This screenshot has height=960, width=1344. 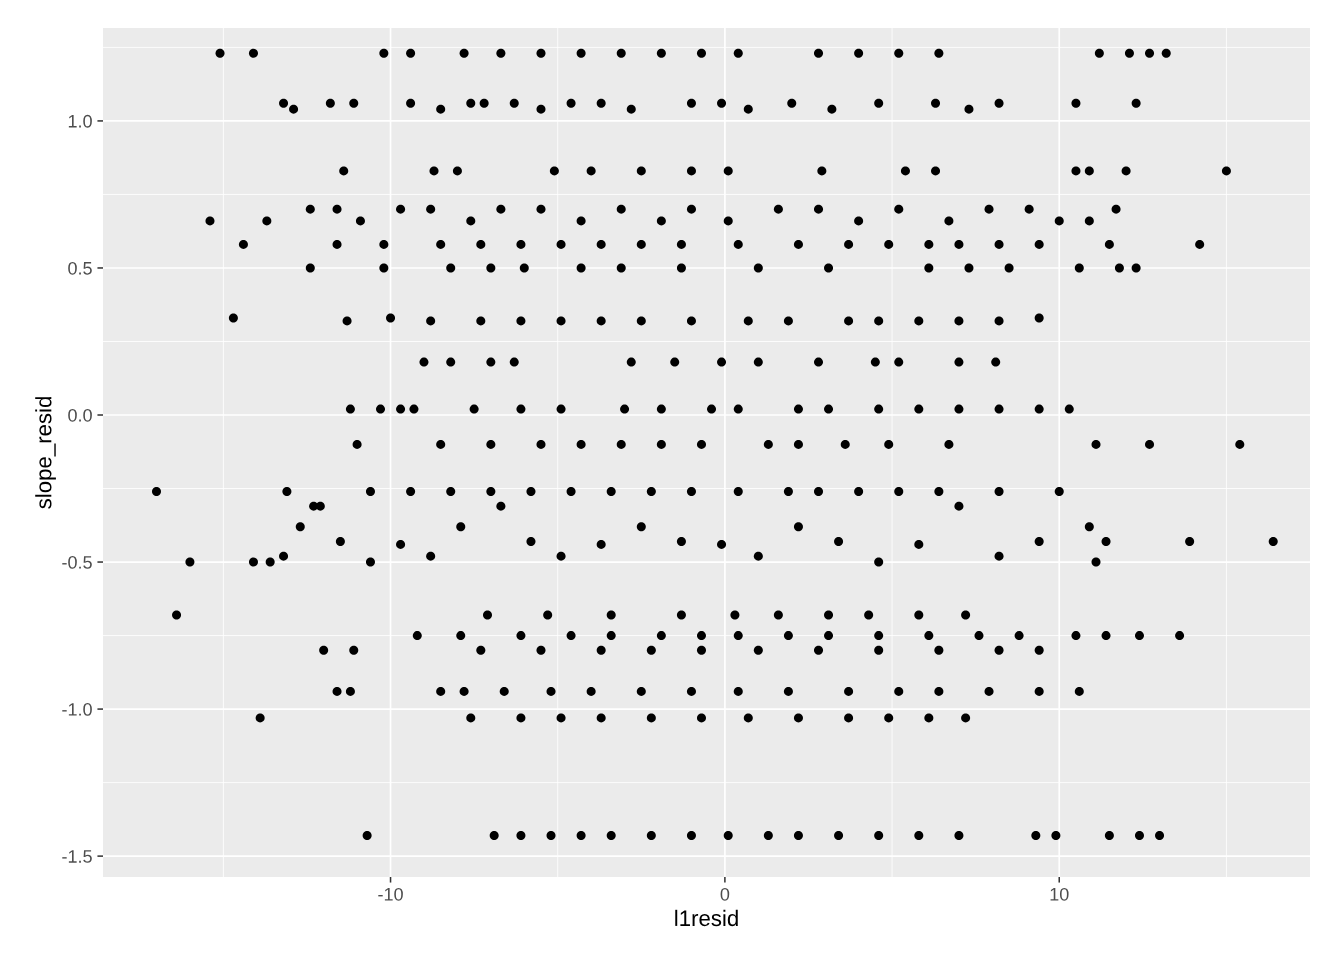 What do you see at coordinates (80, 121) in the screenshot?
I see `y-tick-label: 1.0` at bounding box center [80, 121].